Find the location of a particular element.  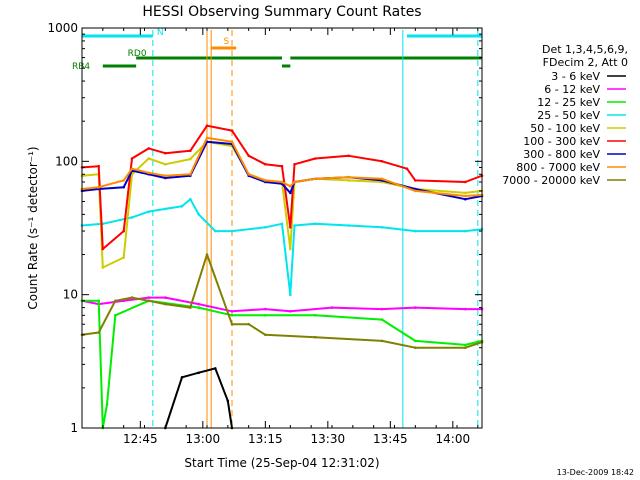

chart-title: HESSI Observing Summary Count Rates is located at coordinates (281, 12).